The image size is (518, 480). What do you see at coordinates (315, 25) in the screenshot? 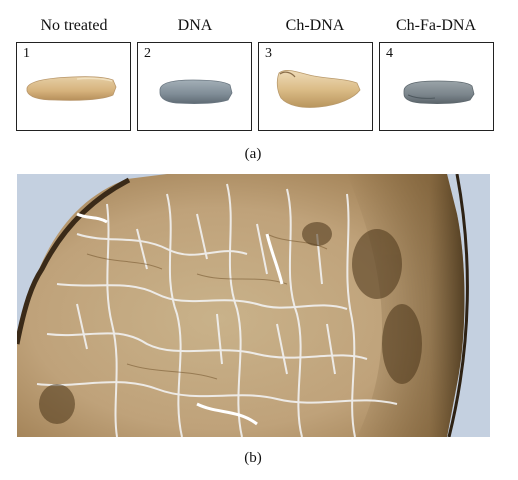
I see `column-label-ch-dna: Ch-DNA` at bounding box center [315, 25].